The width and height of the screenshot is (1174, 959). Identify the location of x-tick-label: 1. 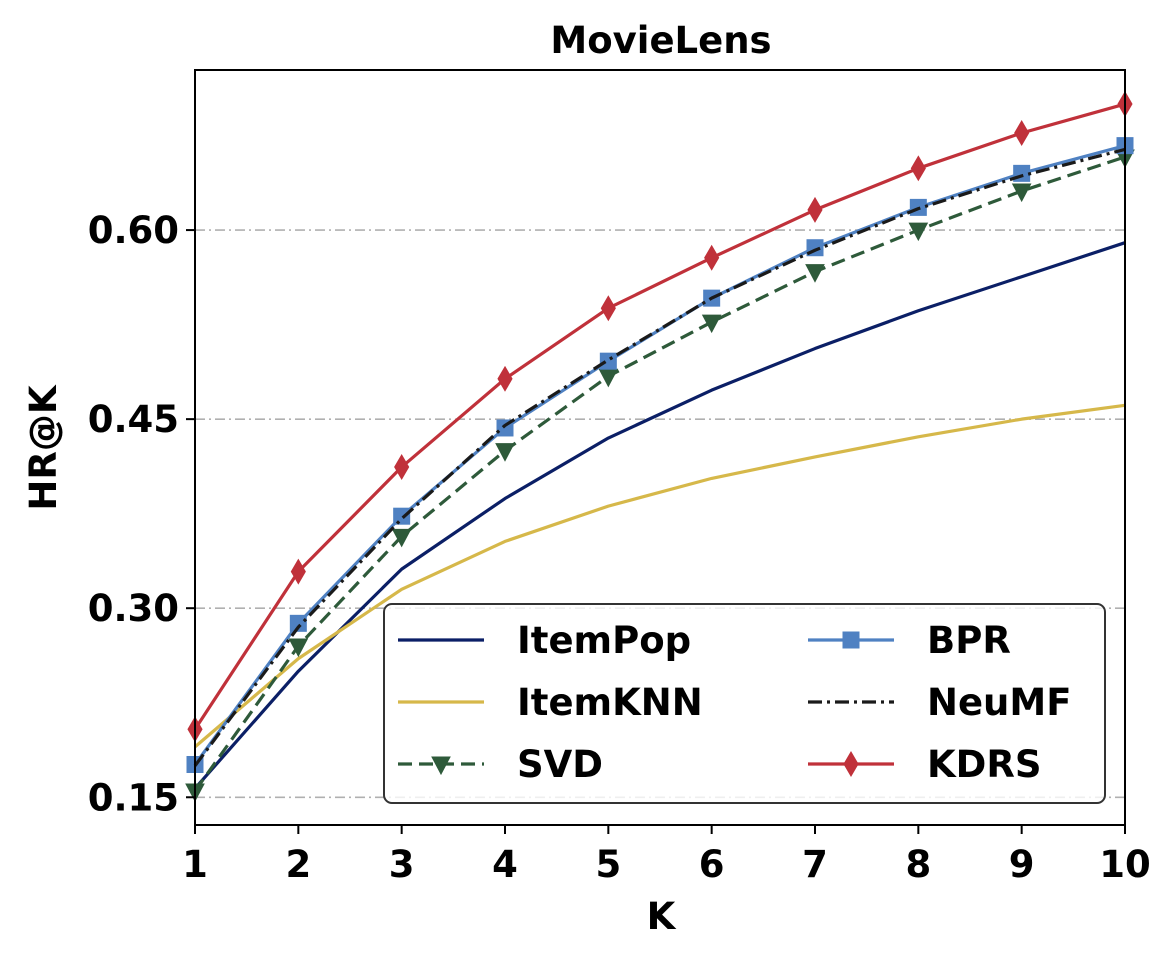
(195, 864).